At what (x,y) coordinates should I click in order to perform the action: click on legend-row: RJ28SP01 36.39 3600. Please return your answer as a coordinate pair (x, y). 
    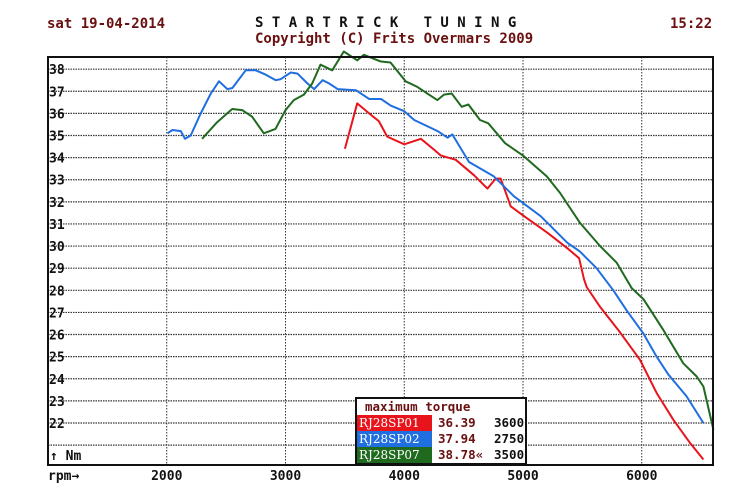
    Looking at the image, I should click on (441, 423).